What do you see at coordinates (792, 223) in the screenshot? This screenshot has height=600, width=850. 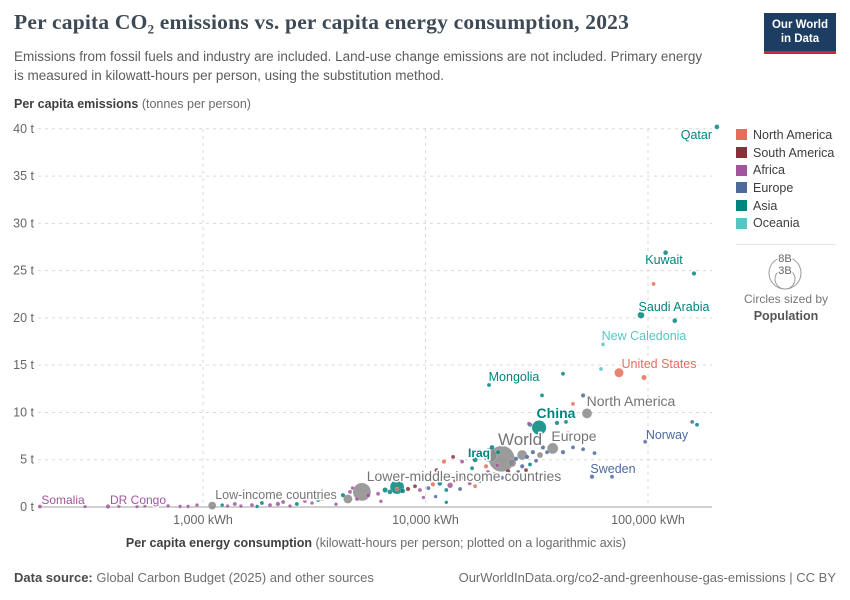 I see `legend-item-oceania: Oceania` at bounding box center [792, 223].